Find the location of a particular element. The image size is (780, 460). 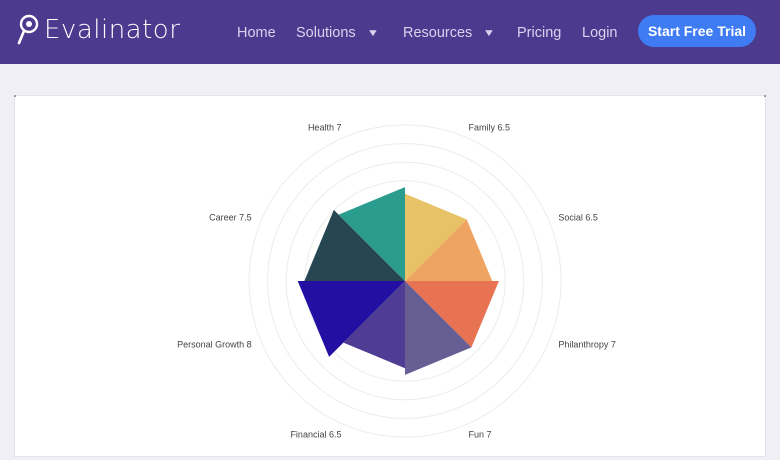

wedge-personal-growth is located at coordinates (351, 319).